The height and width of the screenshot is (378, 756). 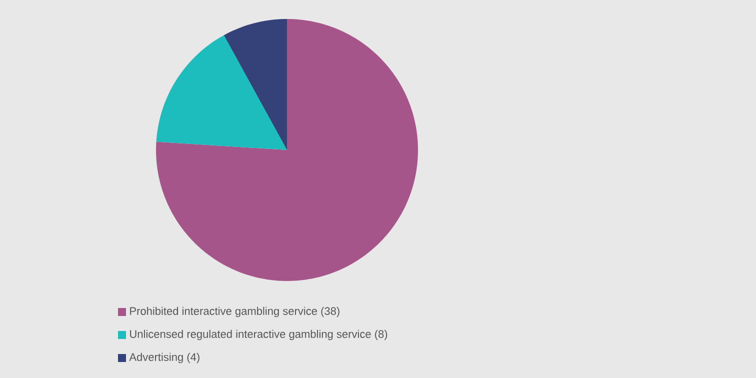 What do you see at coordinates (259, 335) in the screenshot?
I see `legend-label: Unlicensed regulated interactive gambling service (8)` at bounding box center [259, 335].